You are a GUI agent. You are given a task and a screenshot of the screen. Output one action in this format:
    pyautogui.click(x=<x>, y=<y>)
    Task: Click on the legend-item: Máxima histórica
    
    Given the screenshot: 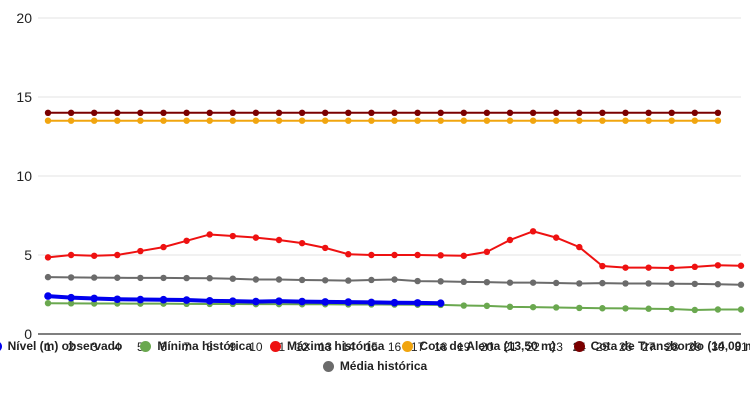 What is the action you would take?
    pyautogui.click(x=327, y=346)
    